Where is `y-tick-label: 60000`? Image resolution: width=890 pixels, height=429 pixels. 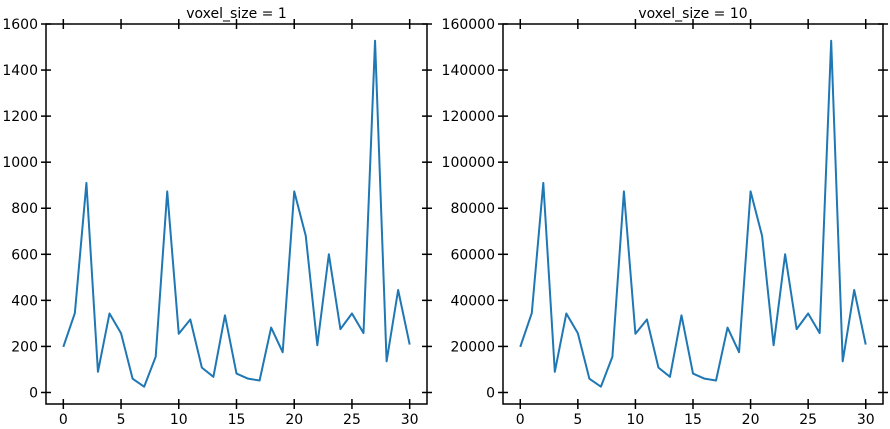 y-tick-label: 60000 is located at coordinates (472, 255).